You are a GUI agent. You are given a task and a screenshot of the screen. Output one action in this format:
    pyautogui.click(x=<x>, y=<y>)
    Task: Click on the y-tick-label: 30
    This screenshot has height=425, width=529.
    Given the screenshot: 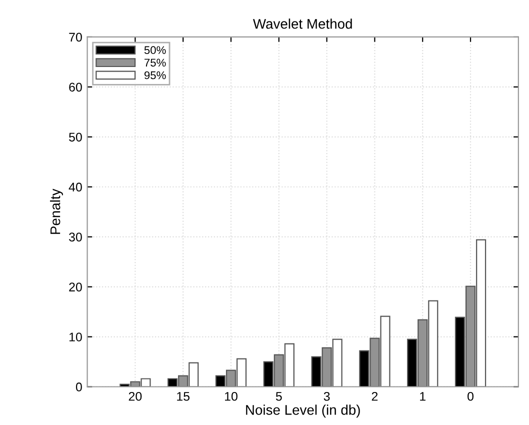 What is the action you would take?
    pyautogui.click(x=75, y=237)
    